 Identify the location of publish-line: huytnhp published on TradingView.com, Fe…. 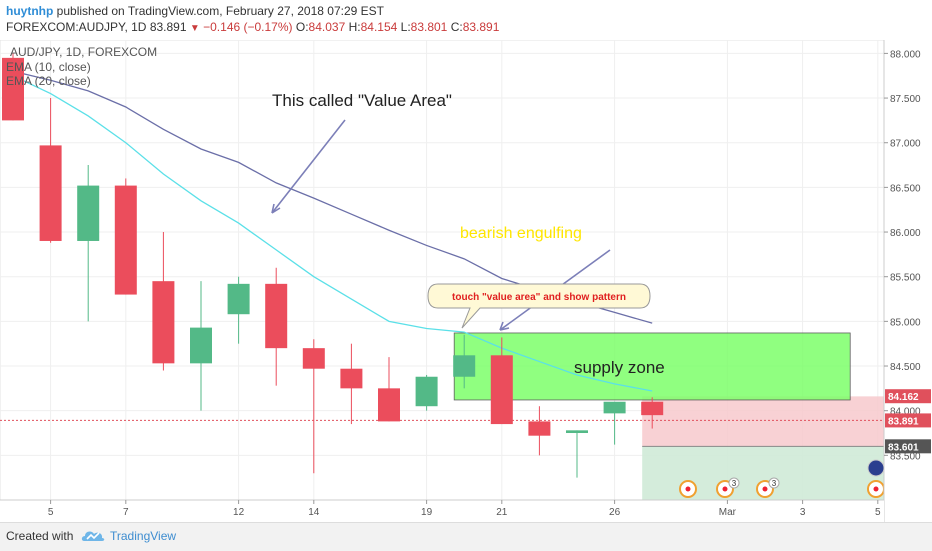
(195, 11).